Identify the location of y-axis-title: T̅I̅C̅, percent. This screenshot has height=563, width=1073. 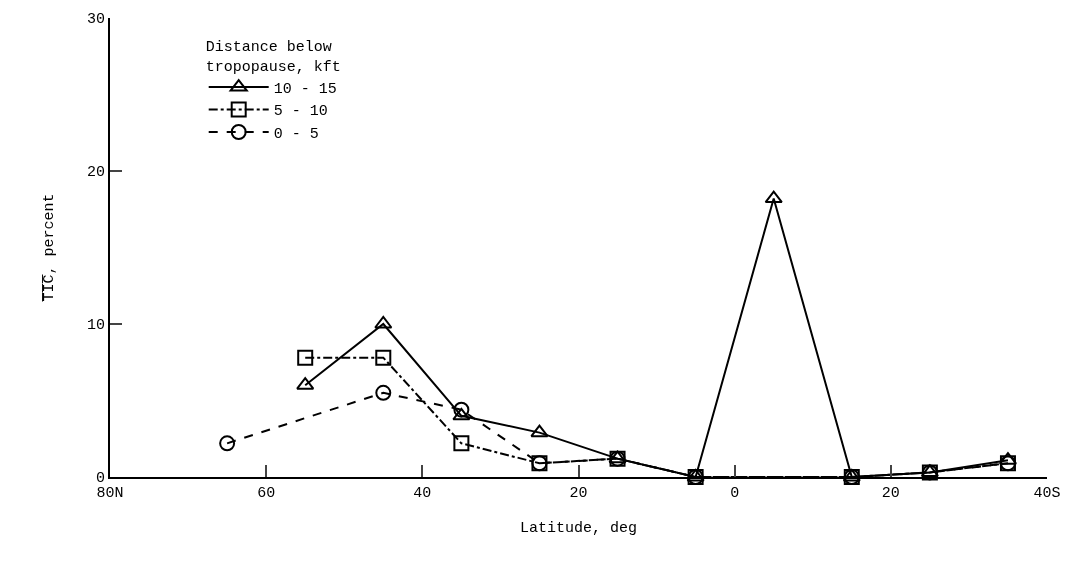
(49, 248).